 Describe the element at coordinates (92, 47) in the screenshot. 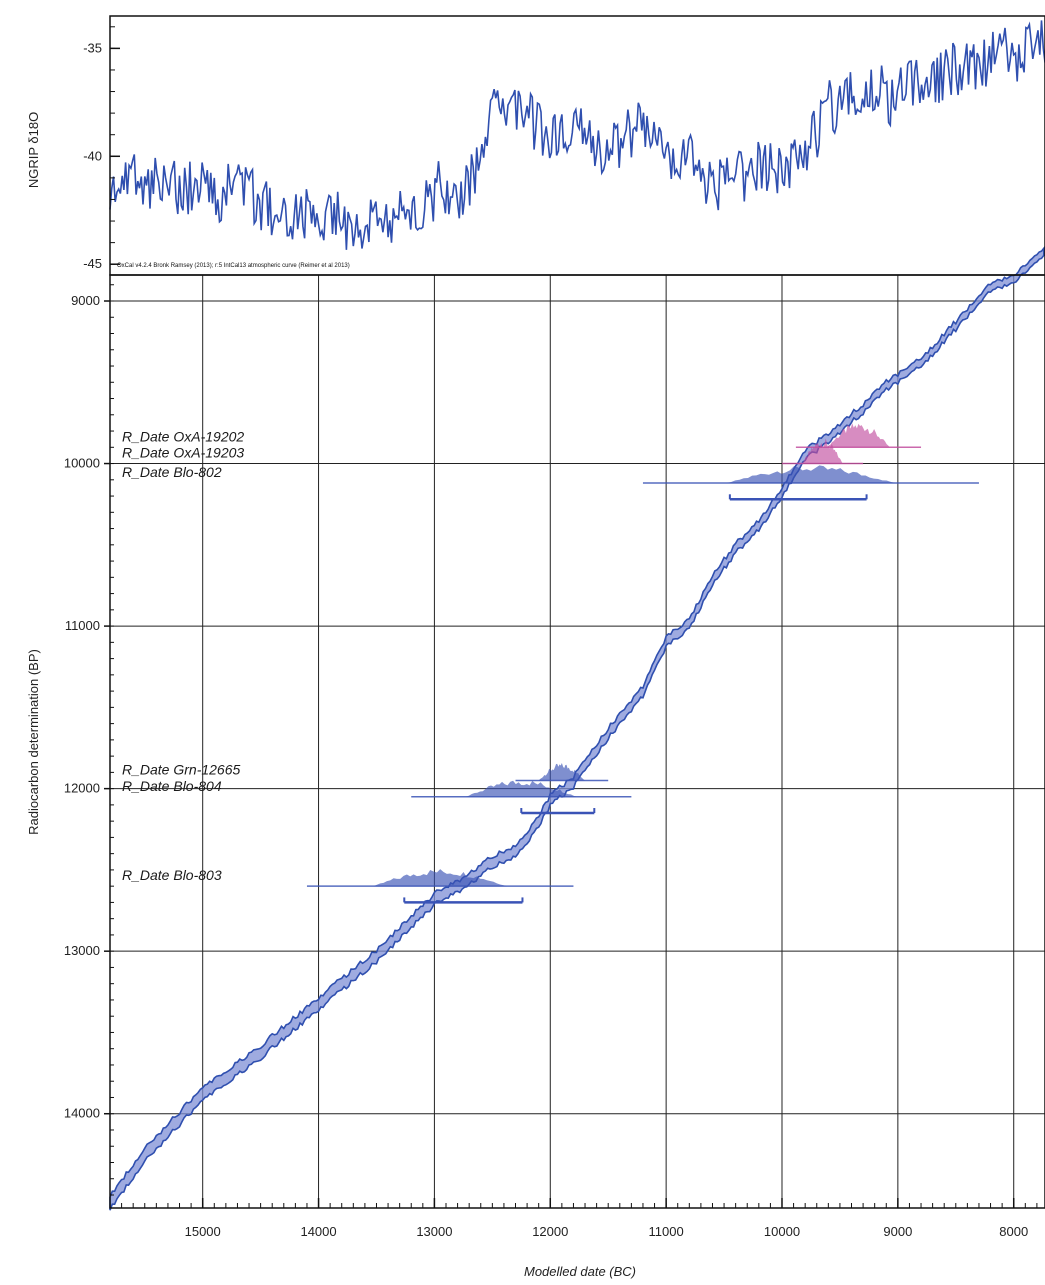

I see `climate-y-tick-label: -35` at that location.